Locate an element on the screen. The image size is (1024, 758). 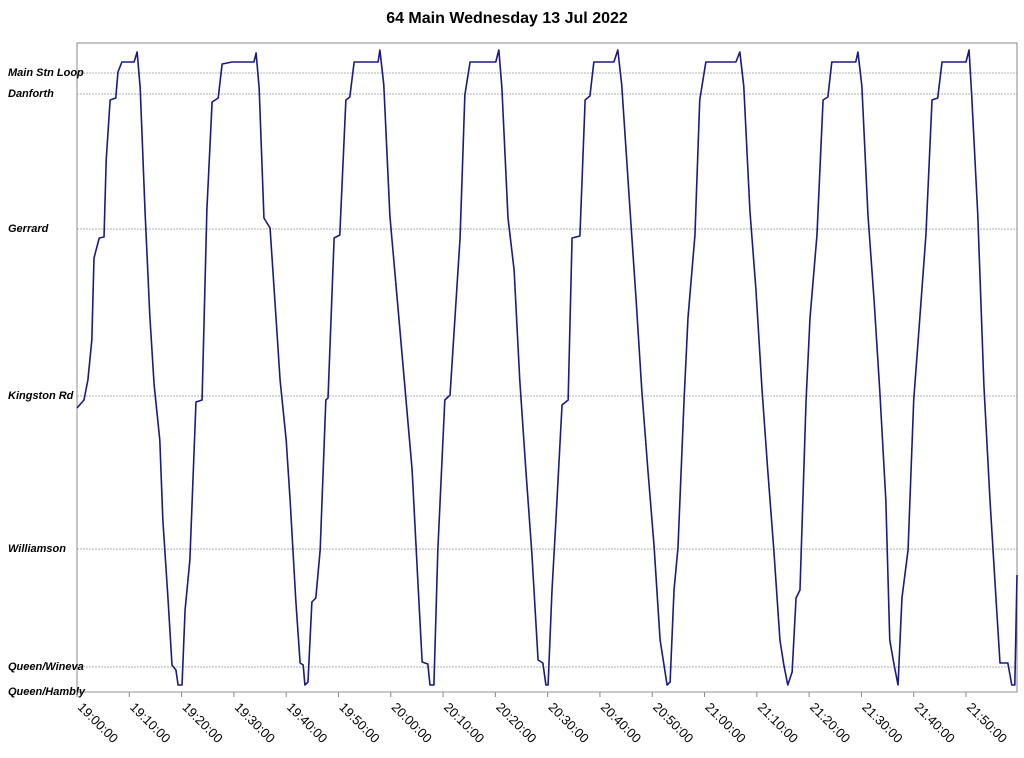
y-tick-label: Williamson is located at coordinates (37, 549).